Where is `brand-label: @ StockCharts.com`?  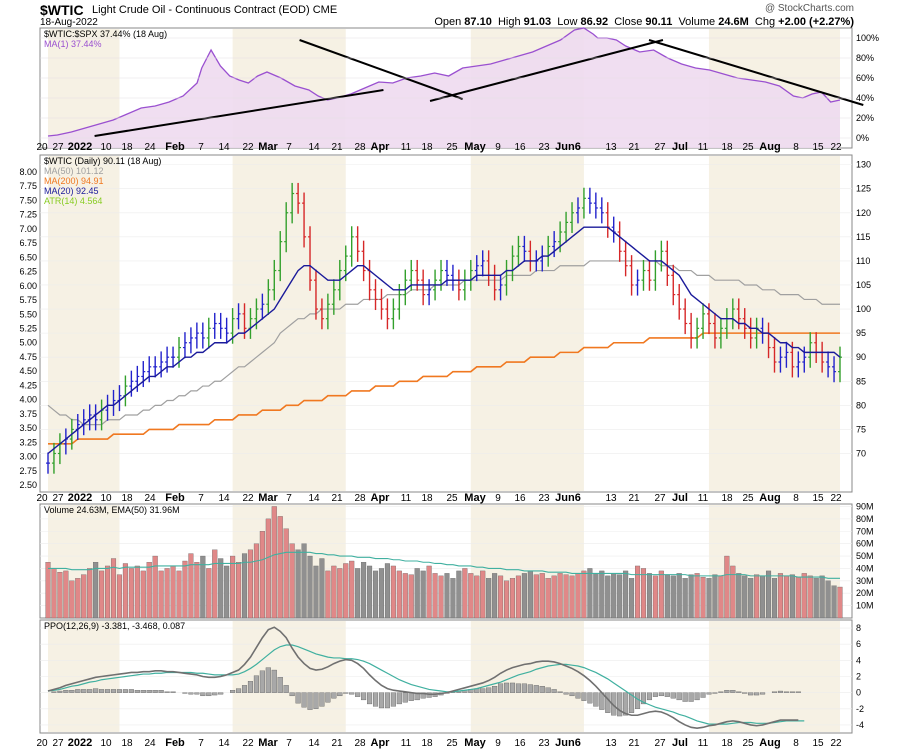 brand-label: @ StockCharts.com is located at coordinates (809, 8).